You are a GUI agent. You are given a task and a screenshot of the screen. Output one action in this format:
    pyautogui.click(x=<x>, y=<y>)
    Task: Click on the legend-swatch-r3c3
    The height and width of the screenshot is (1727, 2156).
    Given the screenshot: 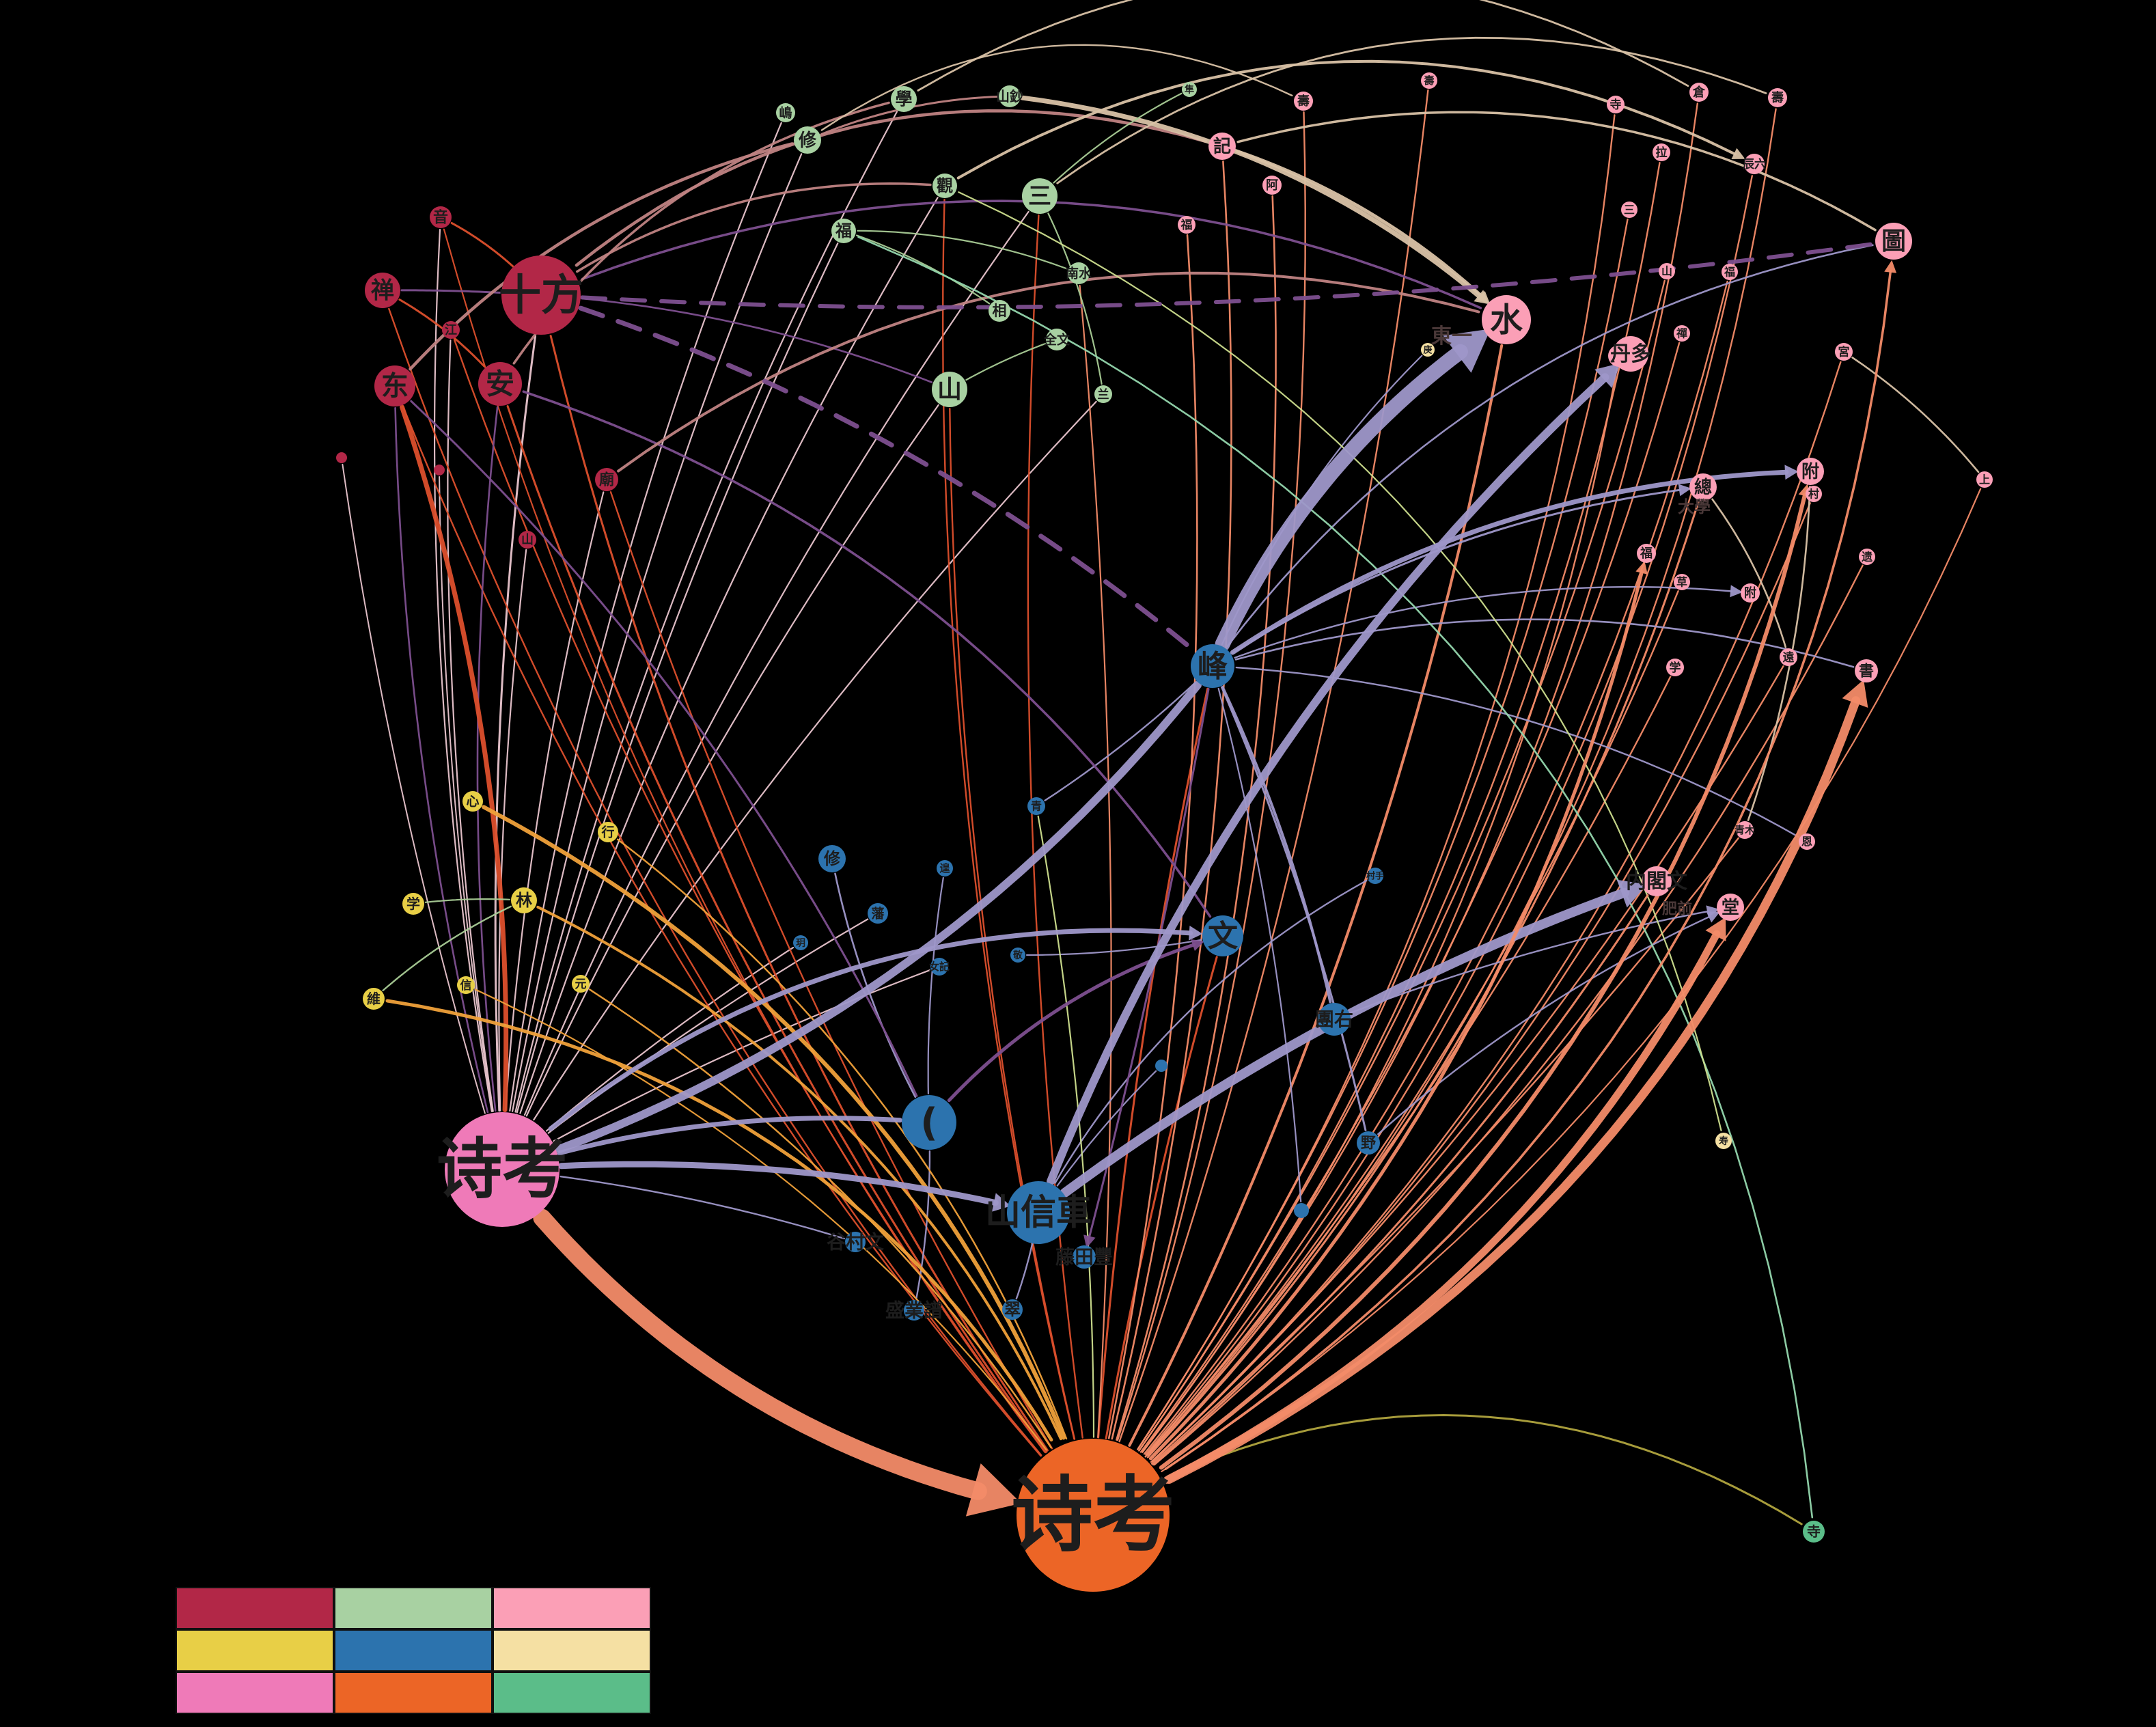 What is the action you would take?
    pyautogui.click(x=572, y=1693)
    